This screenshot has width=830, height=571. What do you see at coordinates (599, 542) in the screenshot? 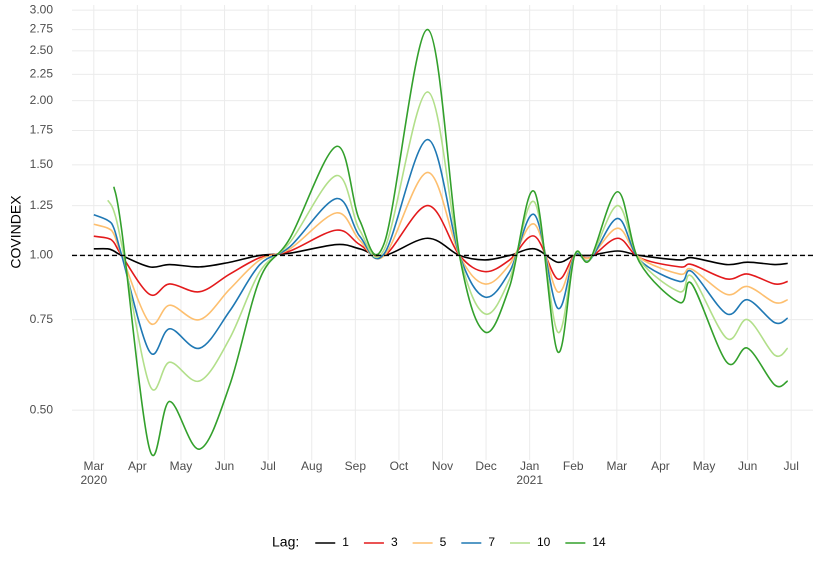
I see `legend-label: 14` at bounding box center [599, 542].